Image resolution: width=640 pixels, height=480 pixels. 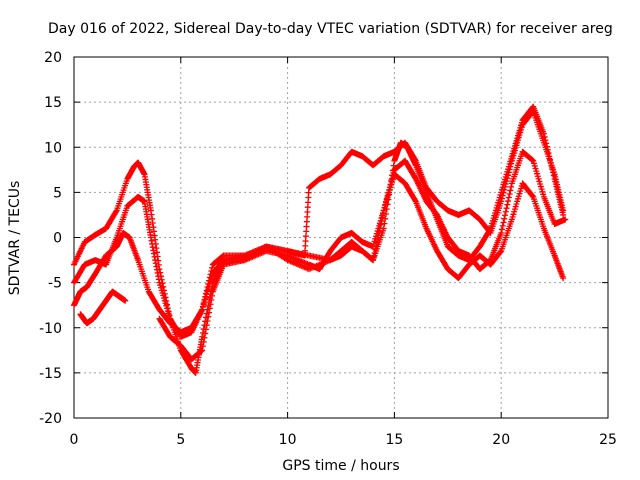 What do you see at coordinates (394, 440) in the screenshot?
I see `x-tick-label: 15` at bounding box center [394, 440].